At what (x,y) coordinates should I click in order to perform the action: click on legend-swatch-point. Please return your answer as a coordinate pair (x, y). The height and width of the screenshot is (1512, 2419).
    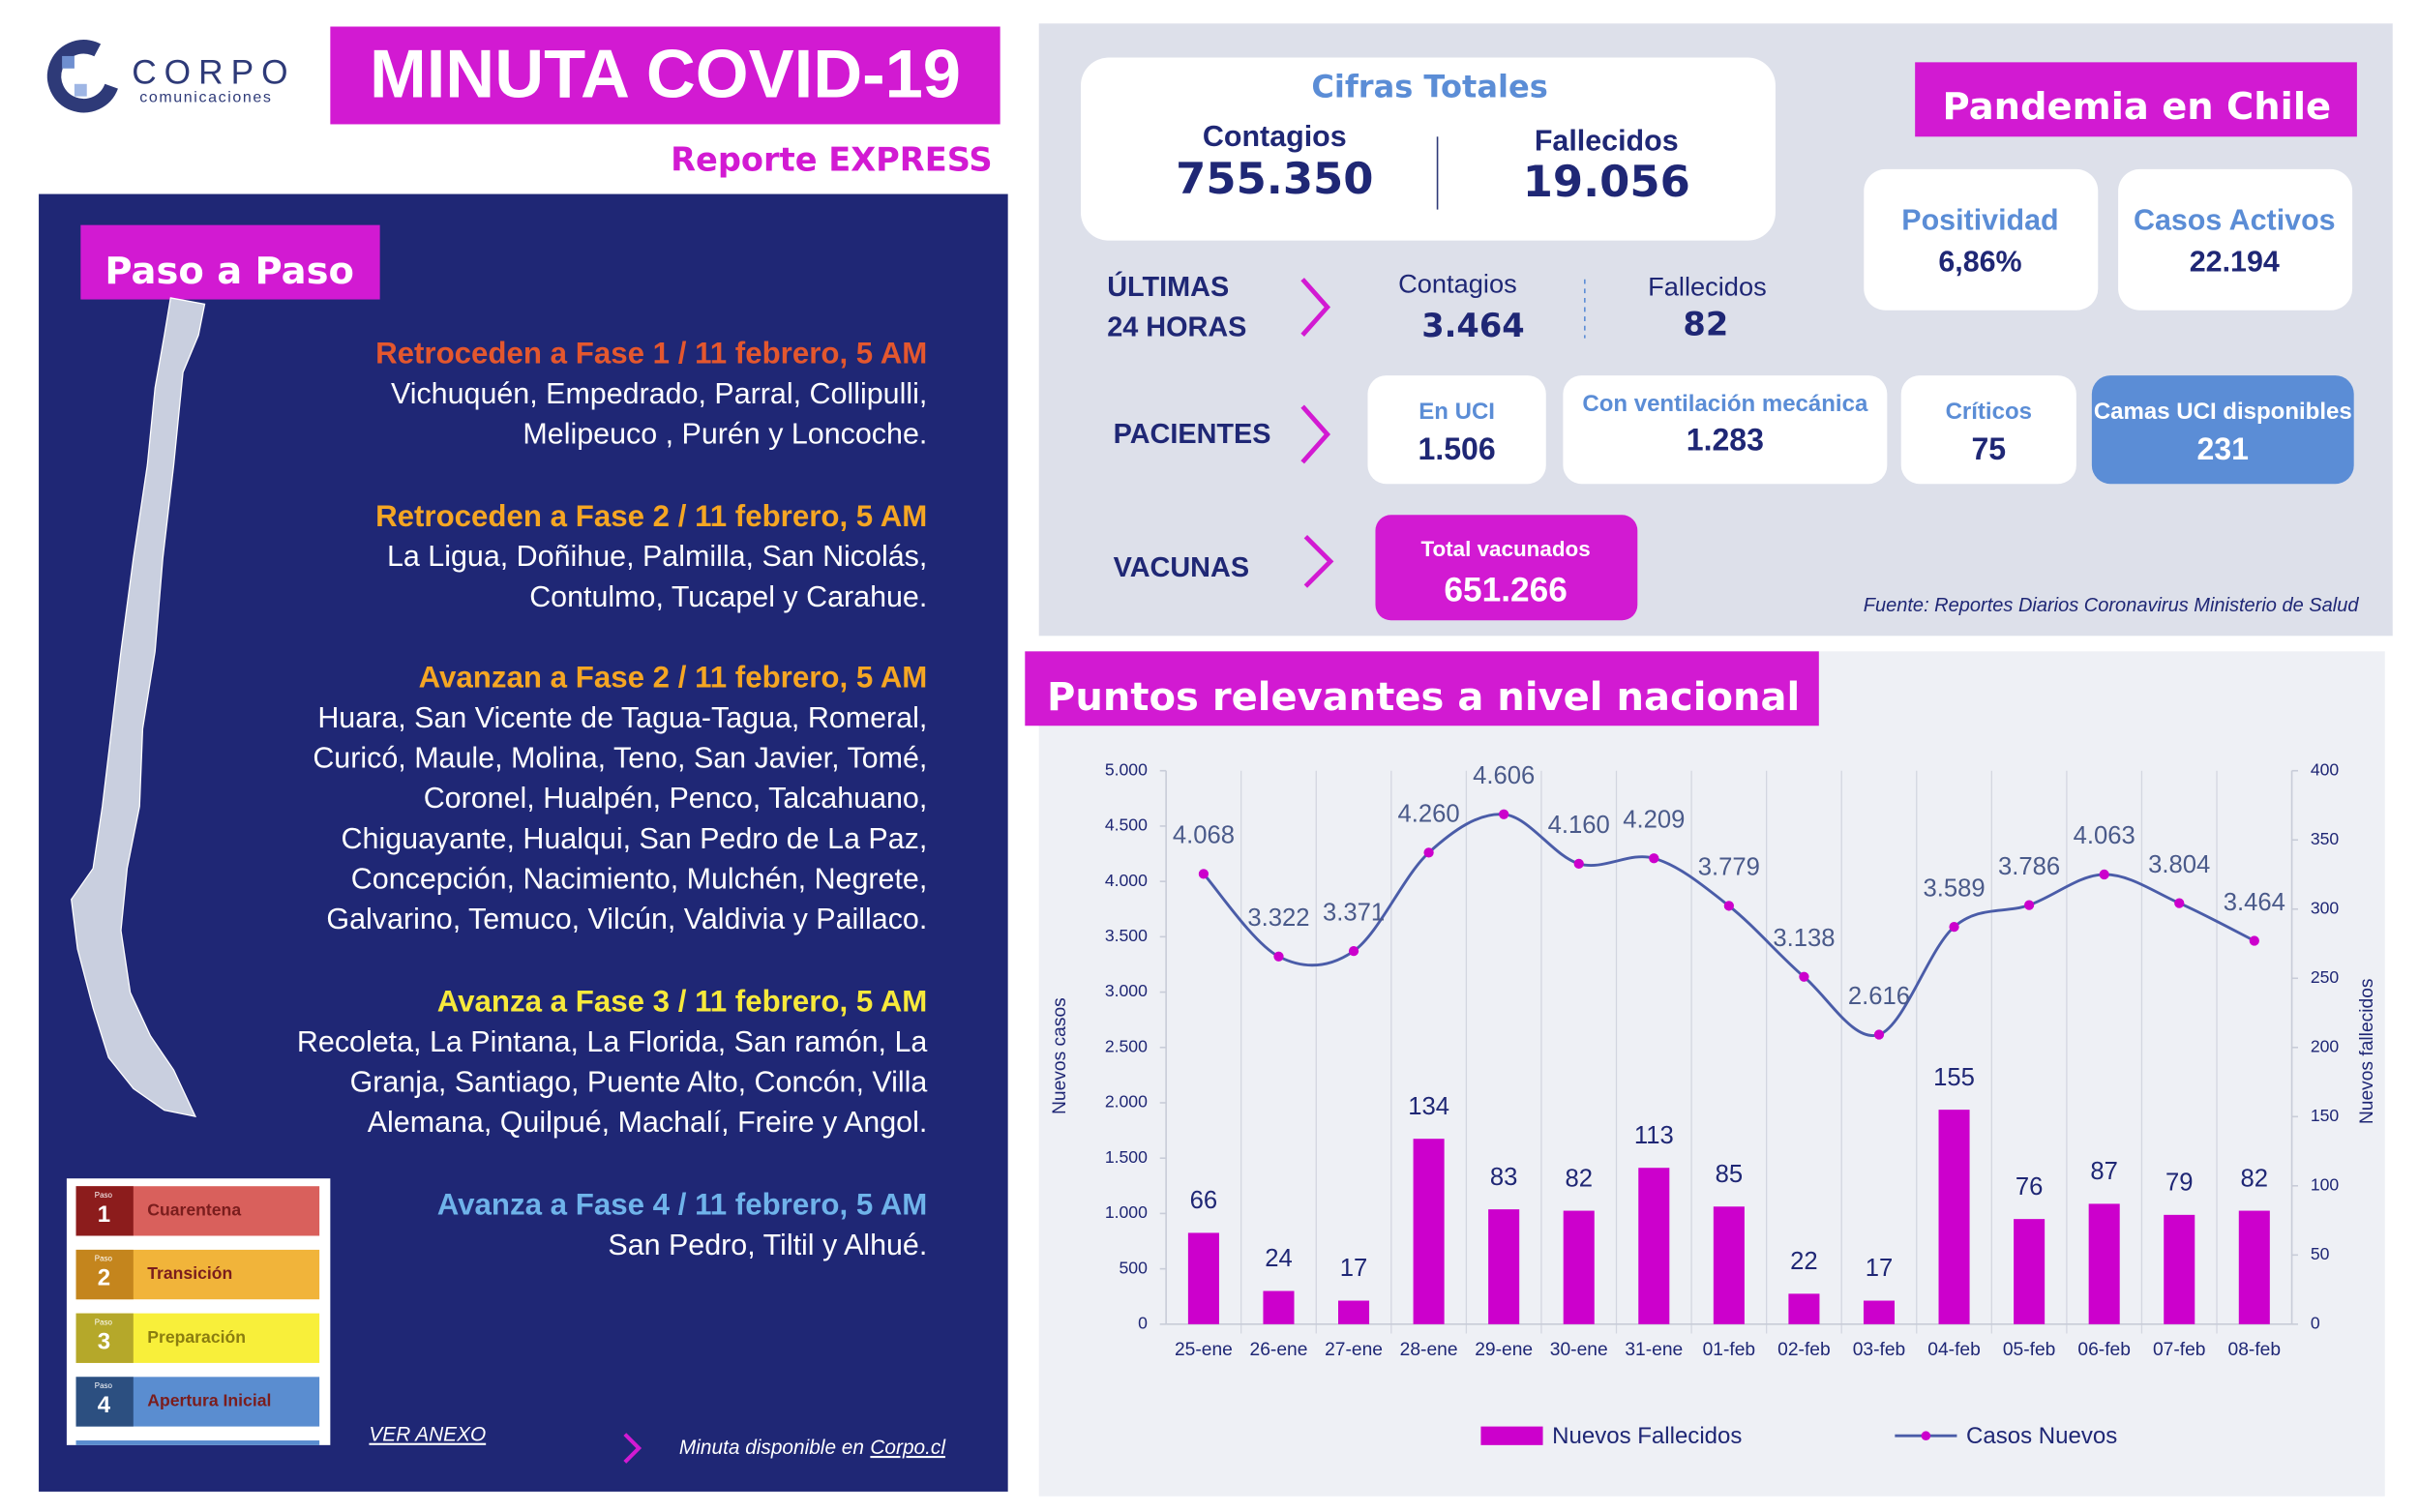
    Looking at the image, I should click on (1926, 1436).